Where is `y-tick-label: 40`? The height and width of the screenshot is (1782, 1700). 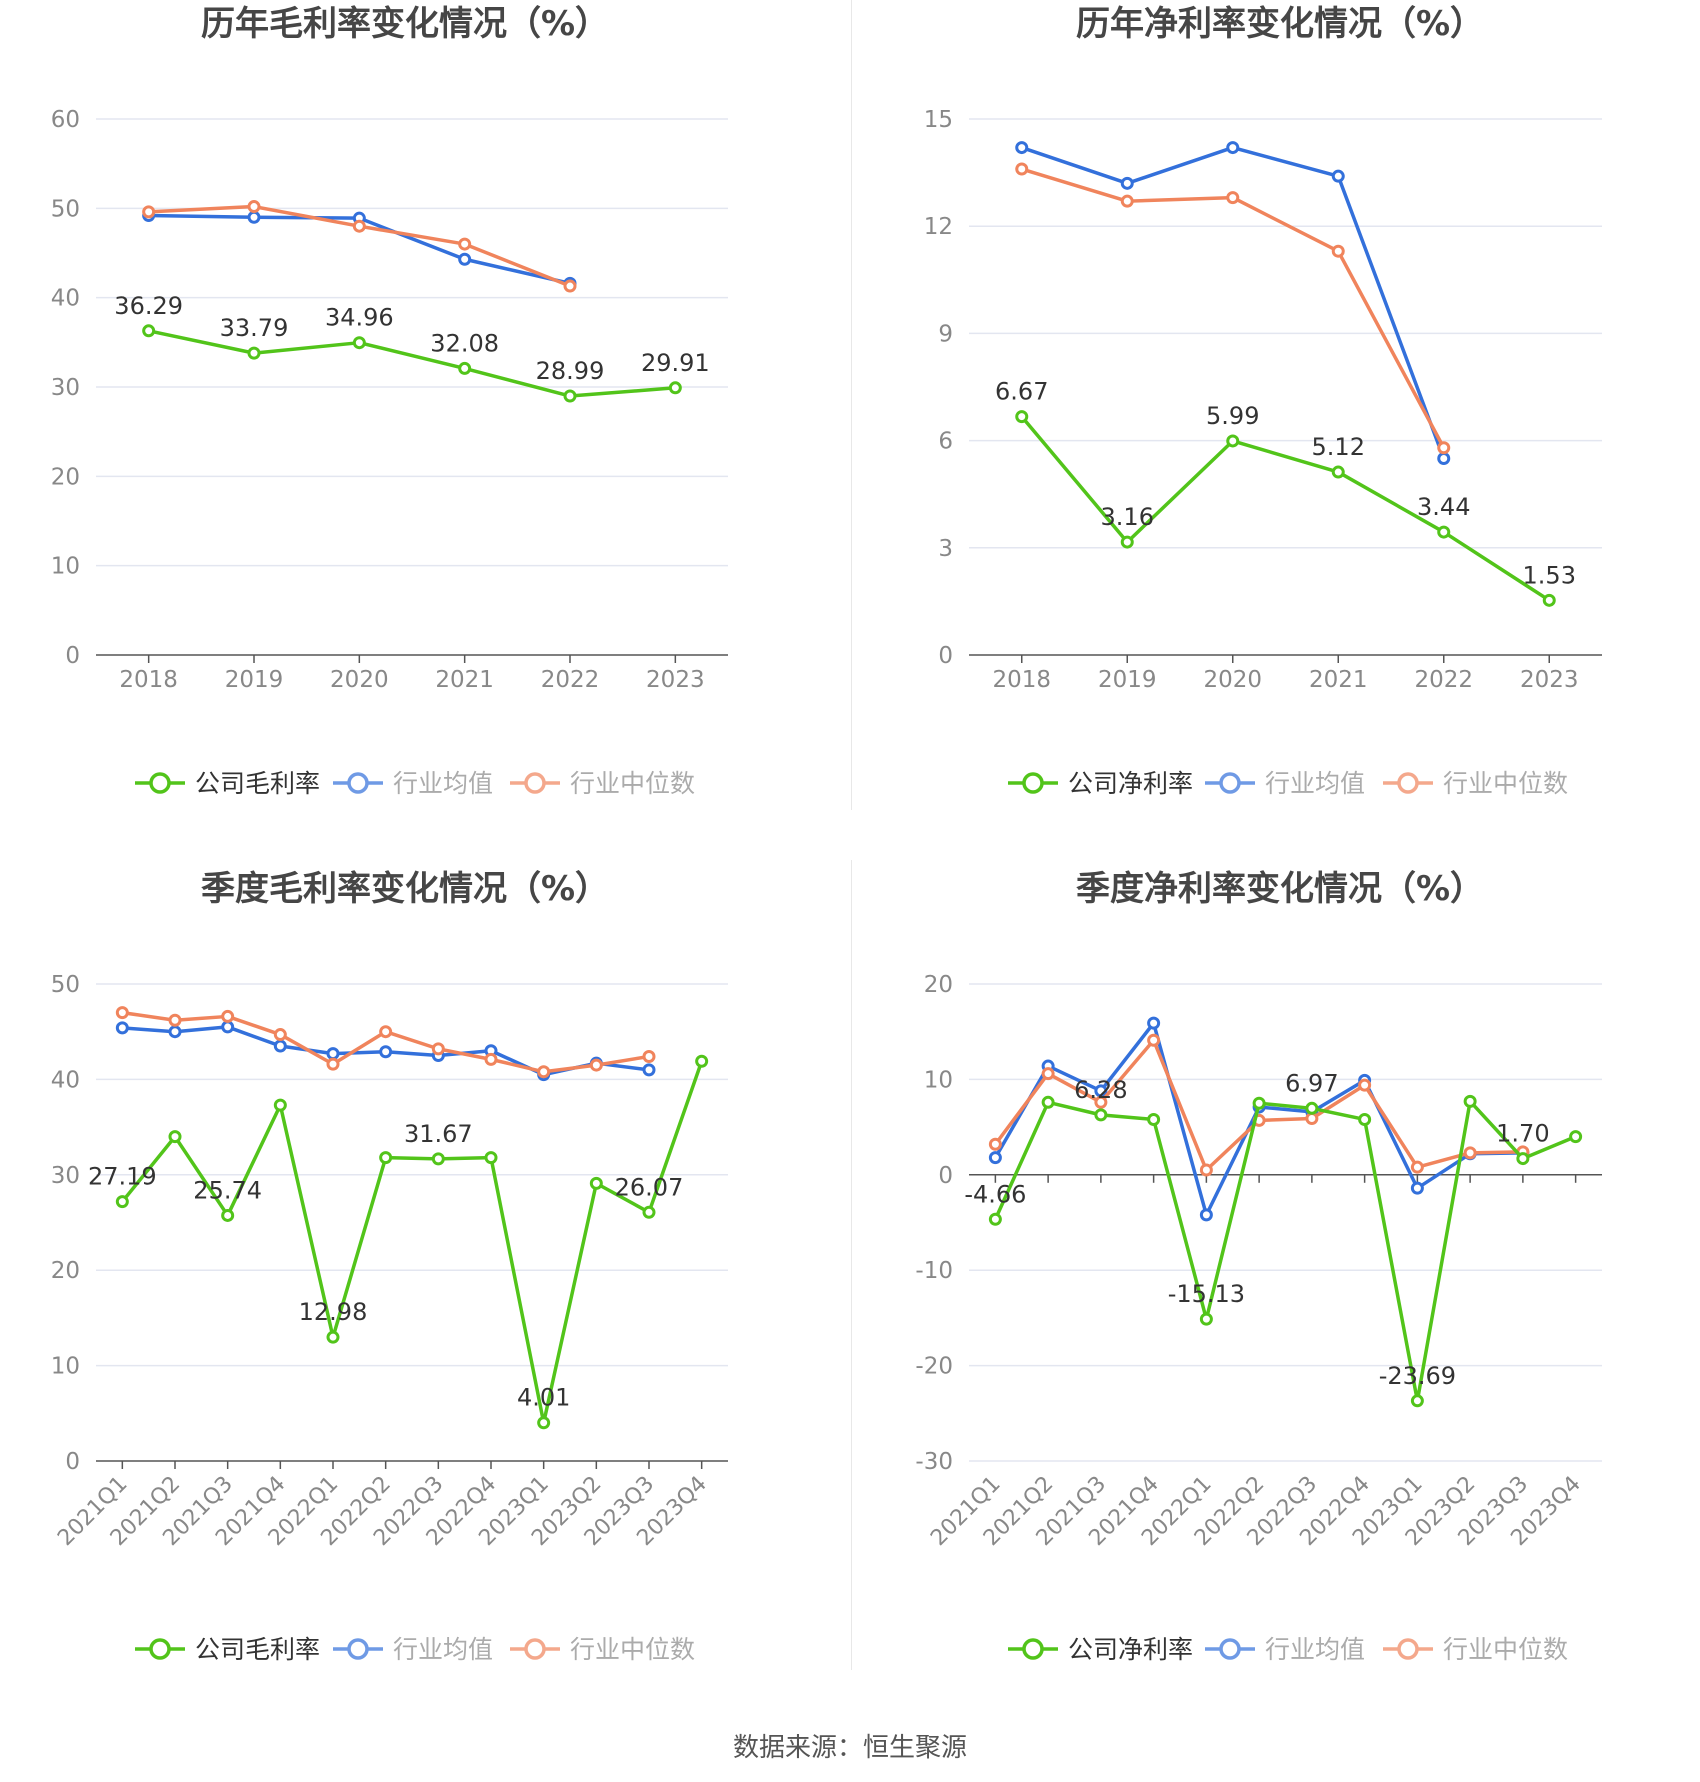
y-tick-label: 40 is located at coordinates (65, 299).